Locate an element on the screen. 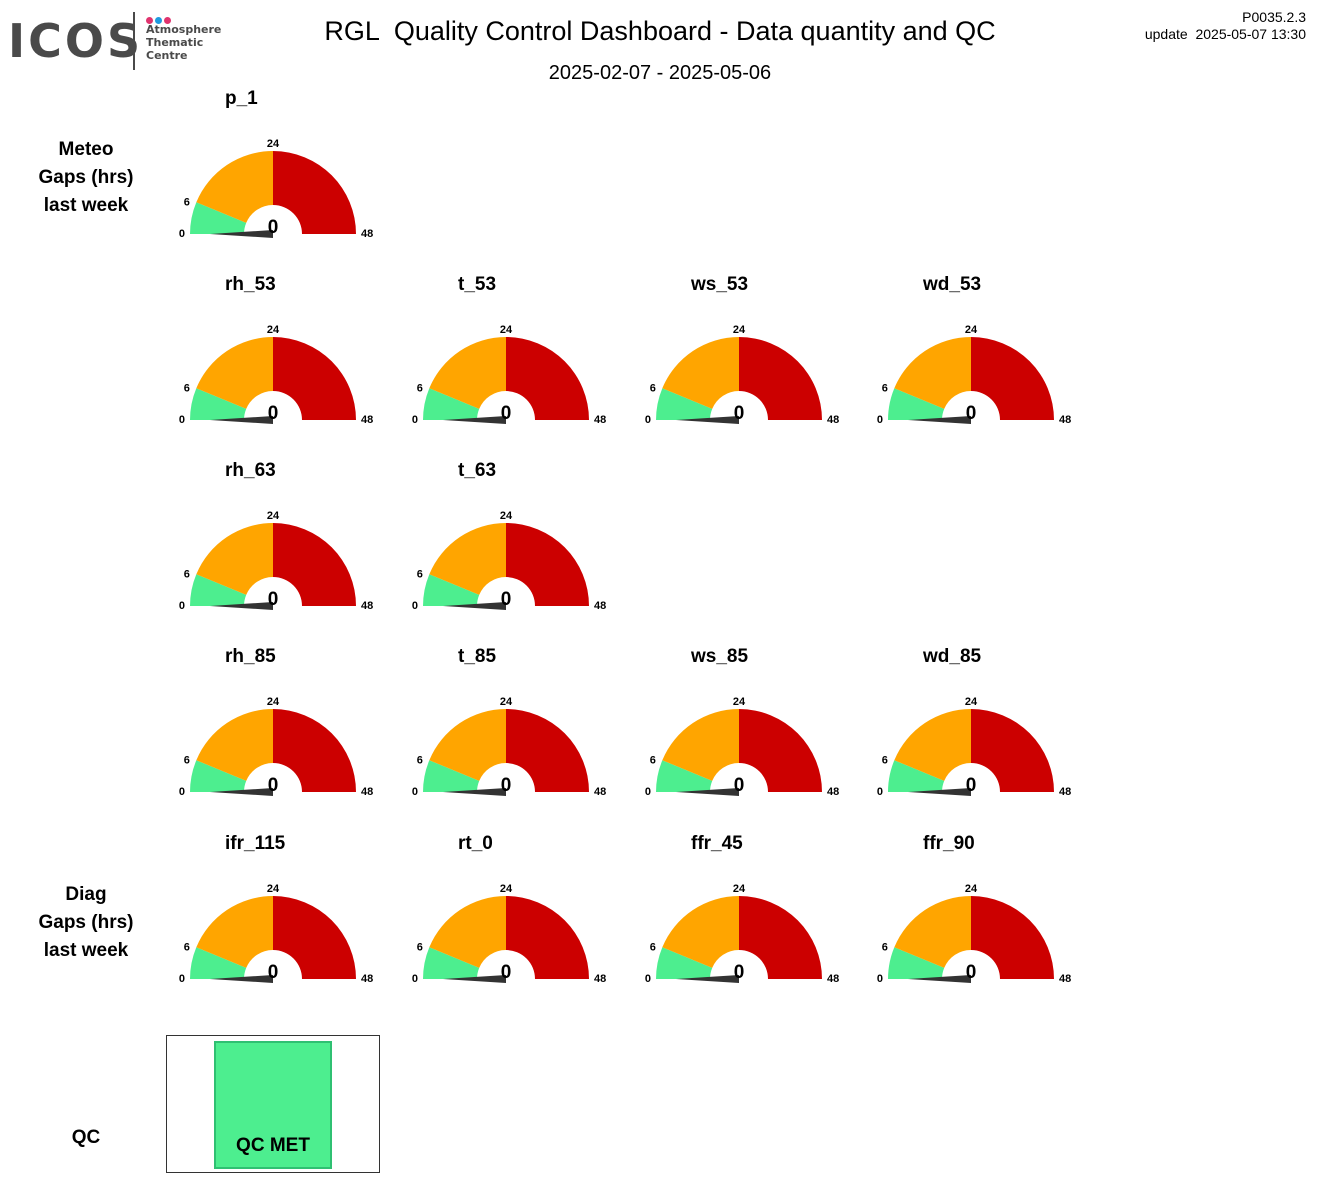 This screenshot has width=1320, height=1200. logo-line: Atmosphere is located at coordinates (184, 29).